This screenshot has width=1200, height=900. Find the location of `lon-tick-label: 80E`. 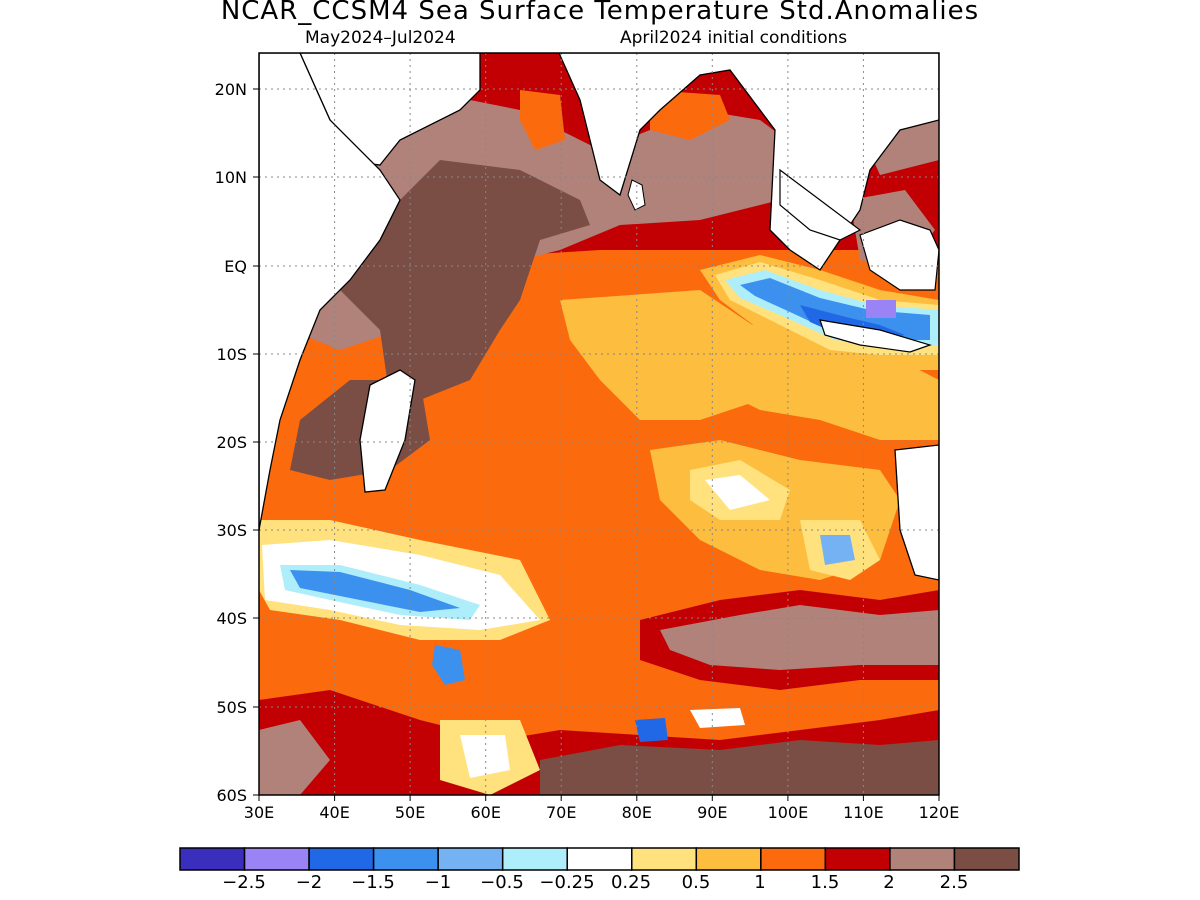

lon-tick-label: 80E is located at coordinates (637, 812).